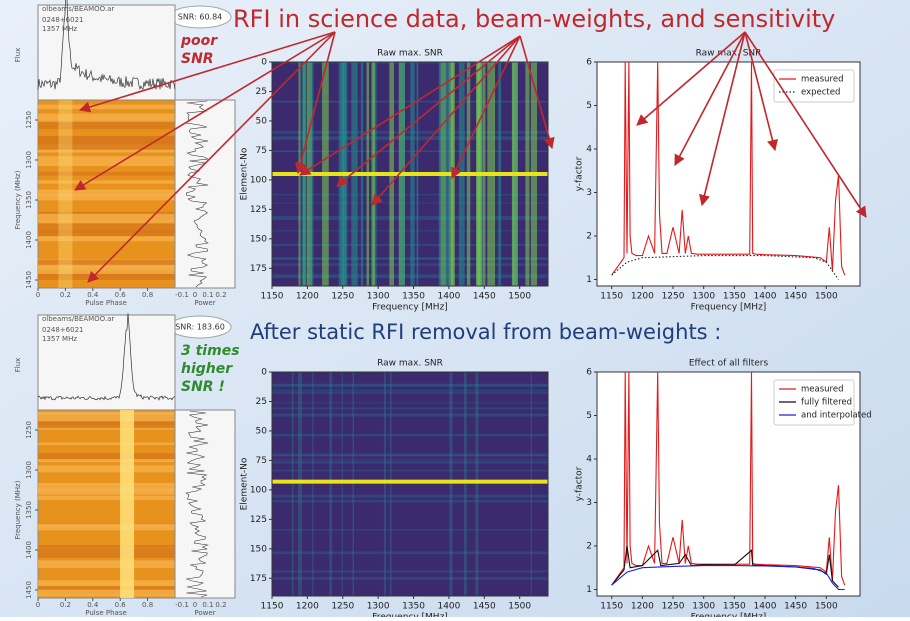  I want to click on legend-box, so click(814, 402).